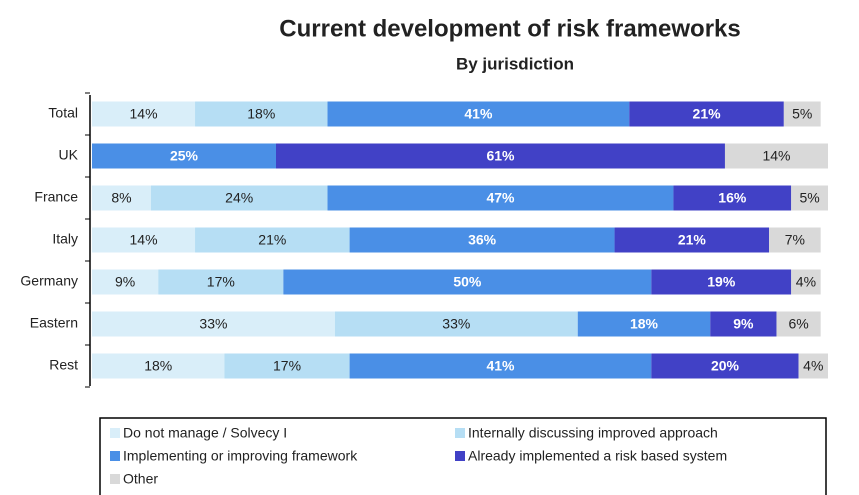 Image resolution: width=859 pixels, height=495 pixels. Describe the element at coordinates (205, 433) in the screenshot. I see `legend-label: Do not manage / Solvecy I` at that location.